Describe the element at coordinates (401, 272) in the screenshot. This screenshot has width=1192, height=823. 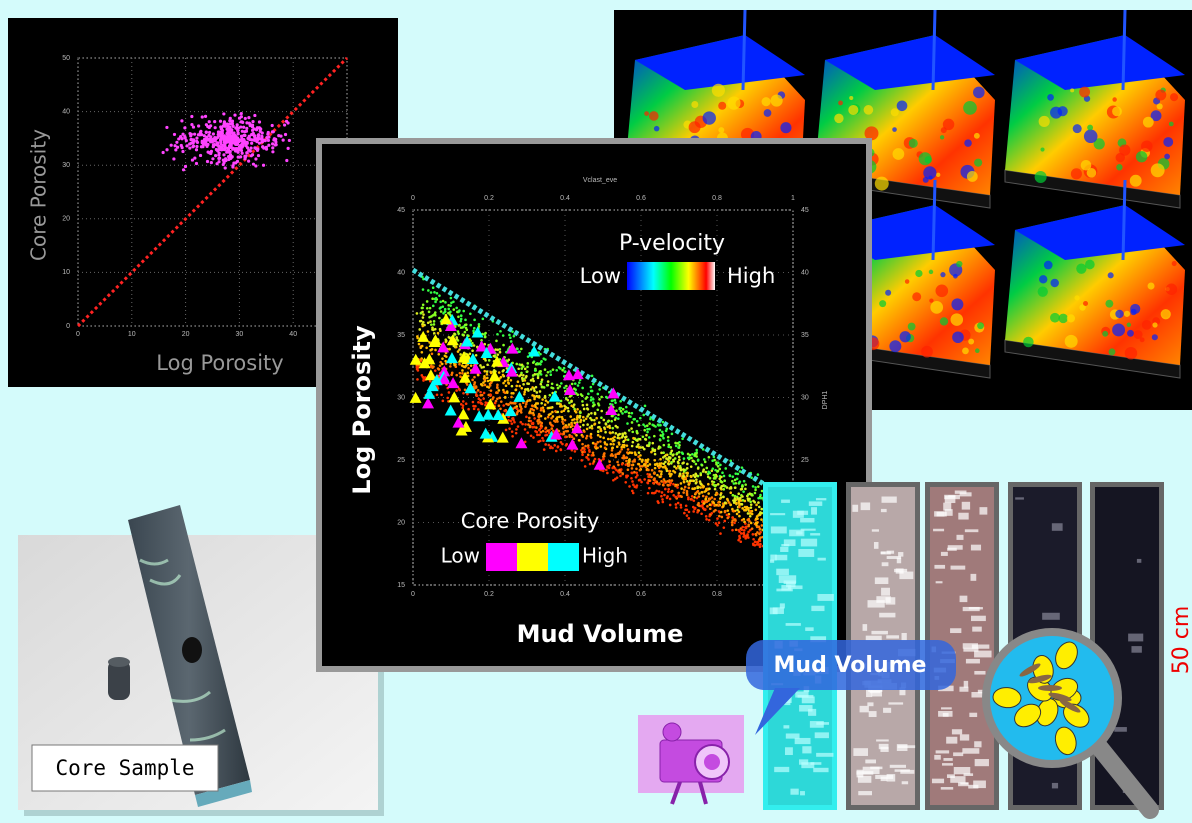
I see `y-tick-label: 40` at that location.